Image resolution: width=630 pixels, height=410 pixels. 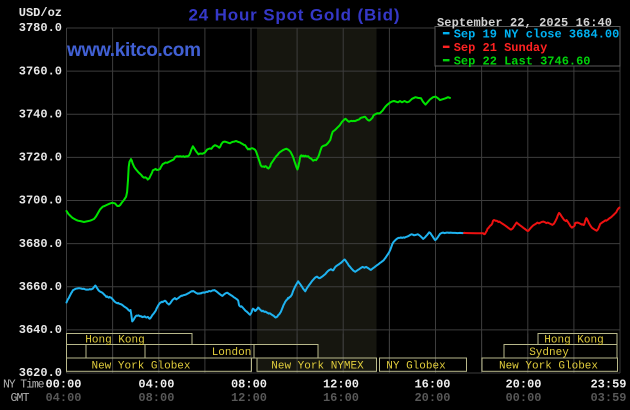 What do you see at coordinates (608, 398) in the screenshot?
I see `svg-text: 03:59` at bounding box center [608, 398].